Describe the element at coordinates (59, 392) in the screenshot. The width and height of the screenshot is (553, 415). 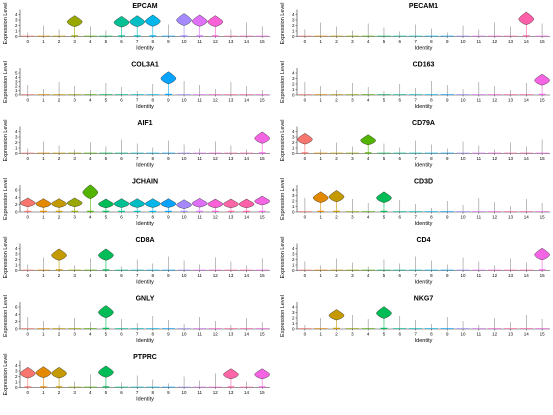
I see `x-tick-label: 2` at that location.